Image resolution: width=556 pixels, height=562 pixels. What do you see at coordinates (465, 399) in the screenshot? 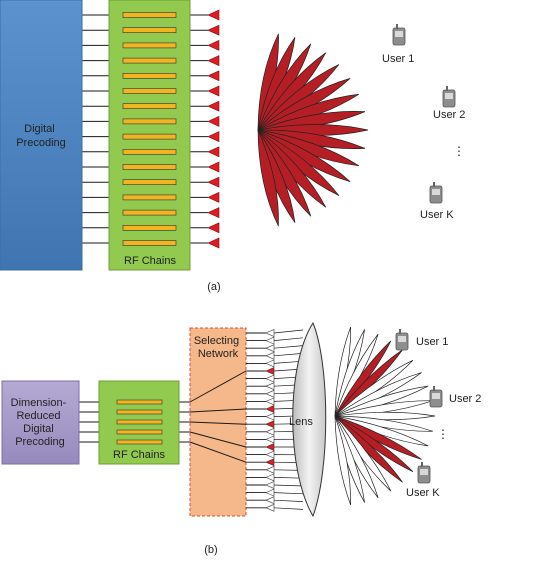
I see `user-2-label-b: User 2` at bounding box center [465, 399].